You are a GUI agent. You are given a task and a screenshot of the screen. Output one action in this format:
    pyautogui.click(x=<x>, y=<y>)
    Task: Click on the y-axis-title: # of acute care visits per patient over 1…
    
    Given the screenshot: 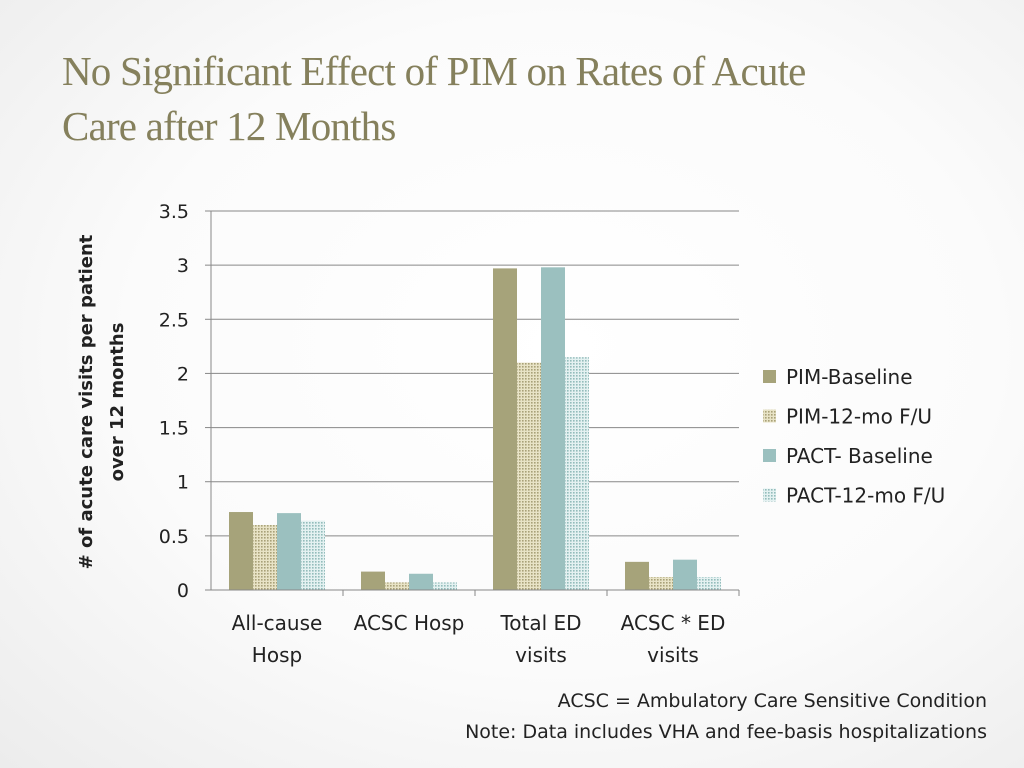 What is the action you would take?
    pyautogui.click(x=102, y=401)
    